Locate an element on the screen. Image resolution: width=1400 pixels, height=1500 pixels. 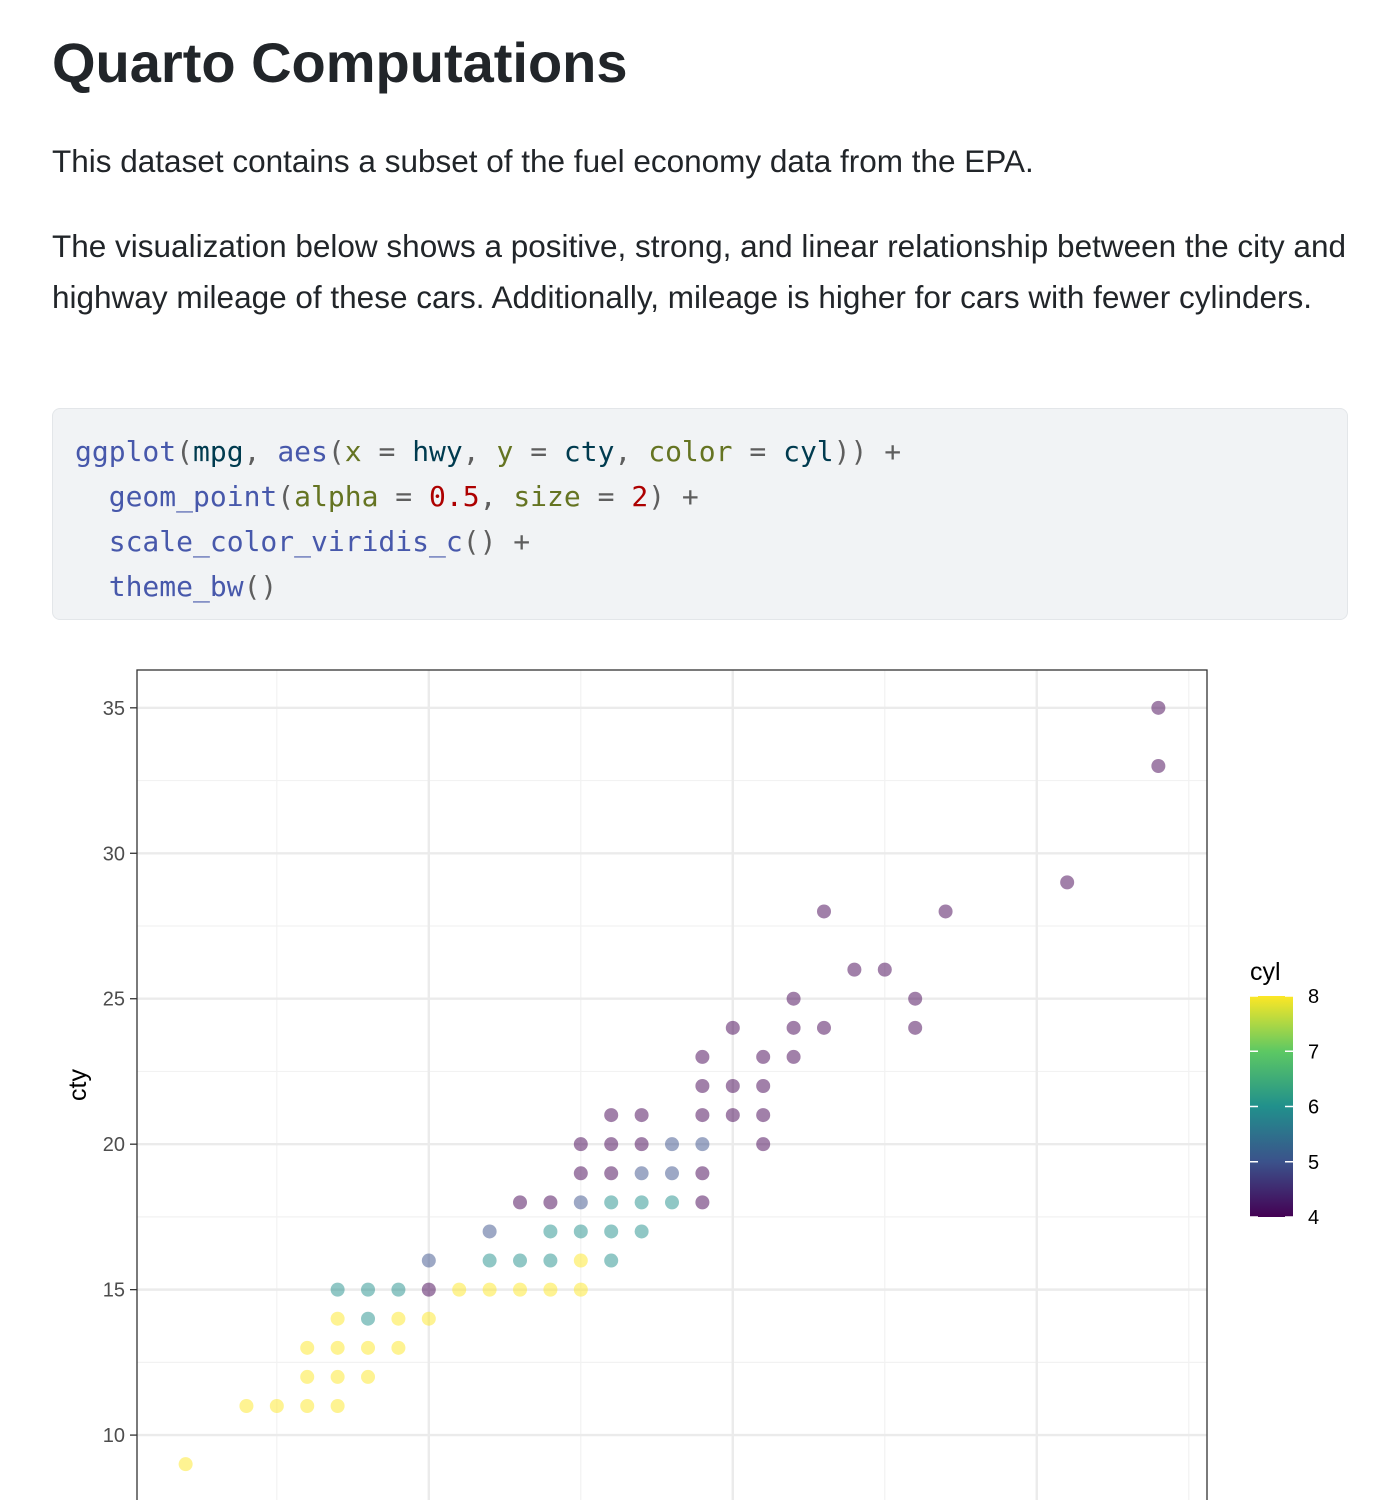
y-axis-label: cty is located at coordinates (78, 1085).